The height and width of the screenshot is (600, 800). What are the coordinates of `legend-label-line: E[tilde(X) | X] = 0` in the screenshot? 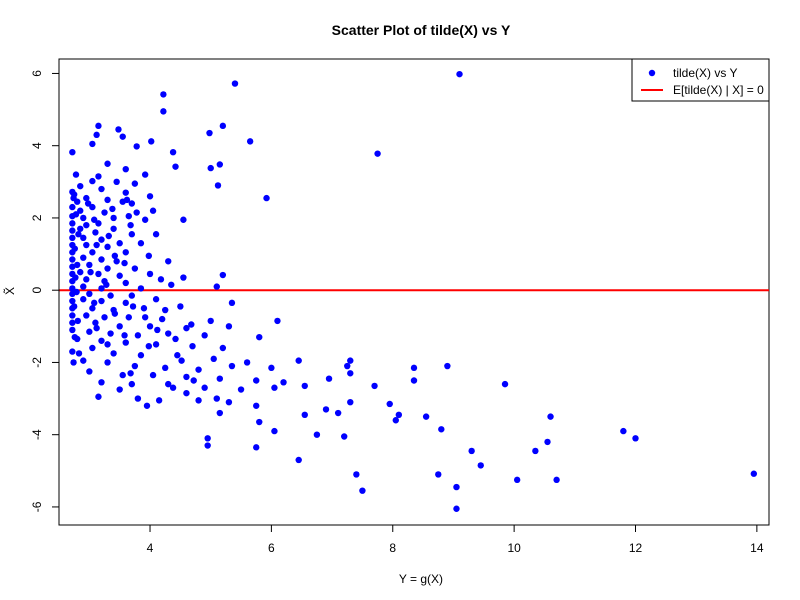 It's located at (718, 90).